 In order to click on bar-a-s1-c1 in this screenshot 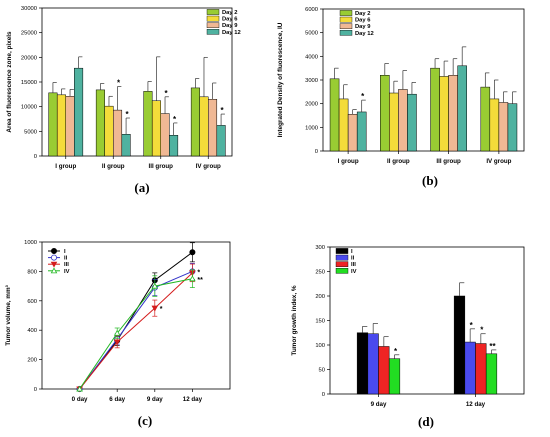, I will do `click(109, 131)`.